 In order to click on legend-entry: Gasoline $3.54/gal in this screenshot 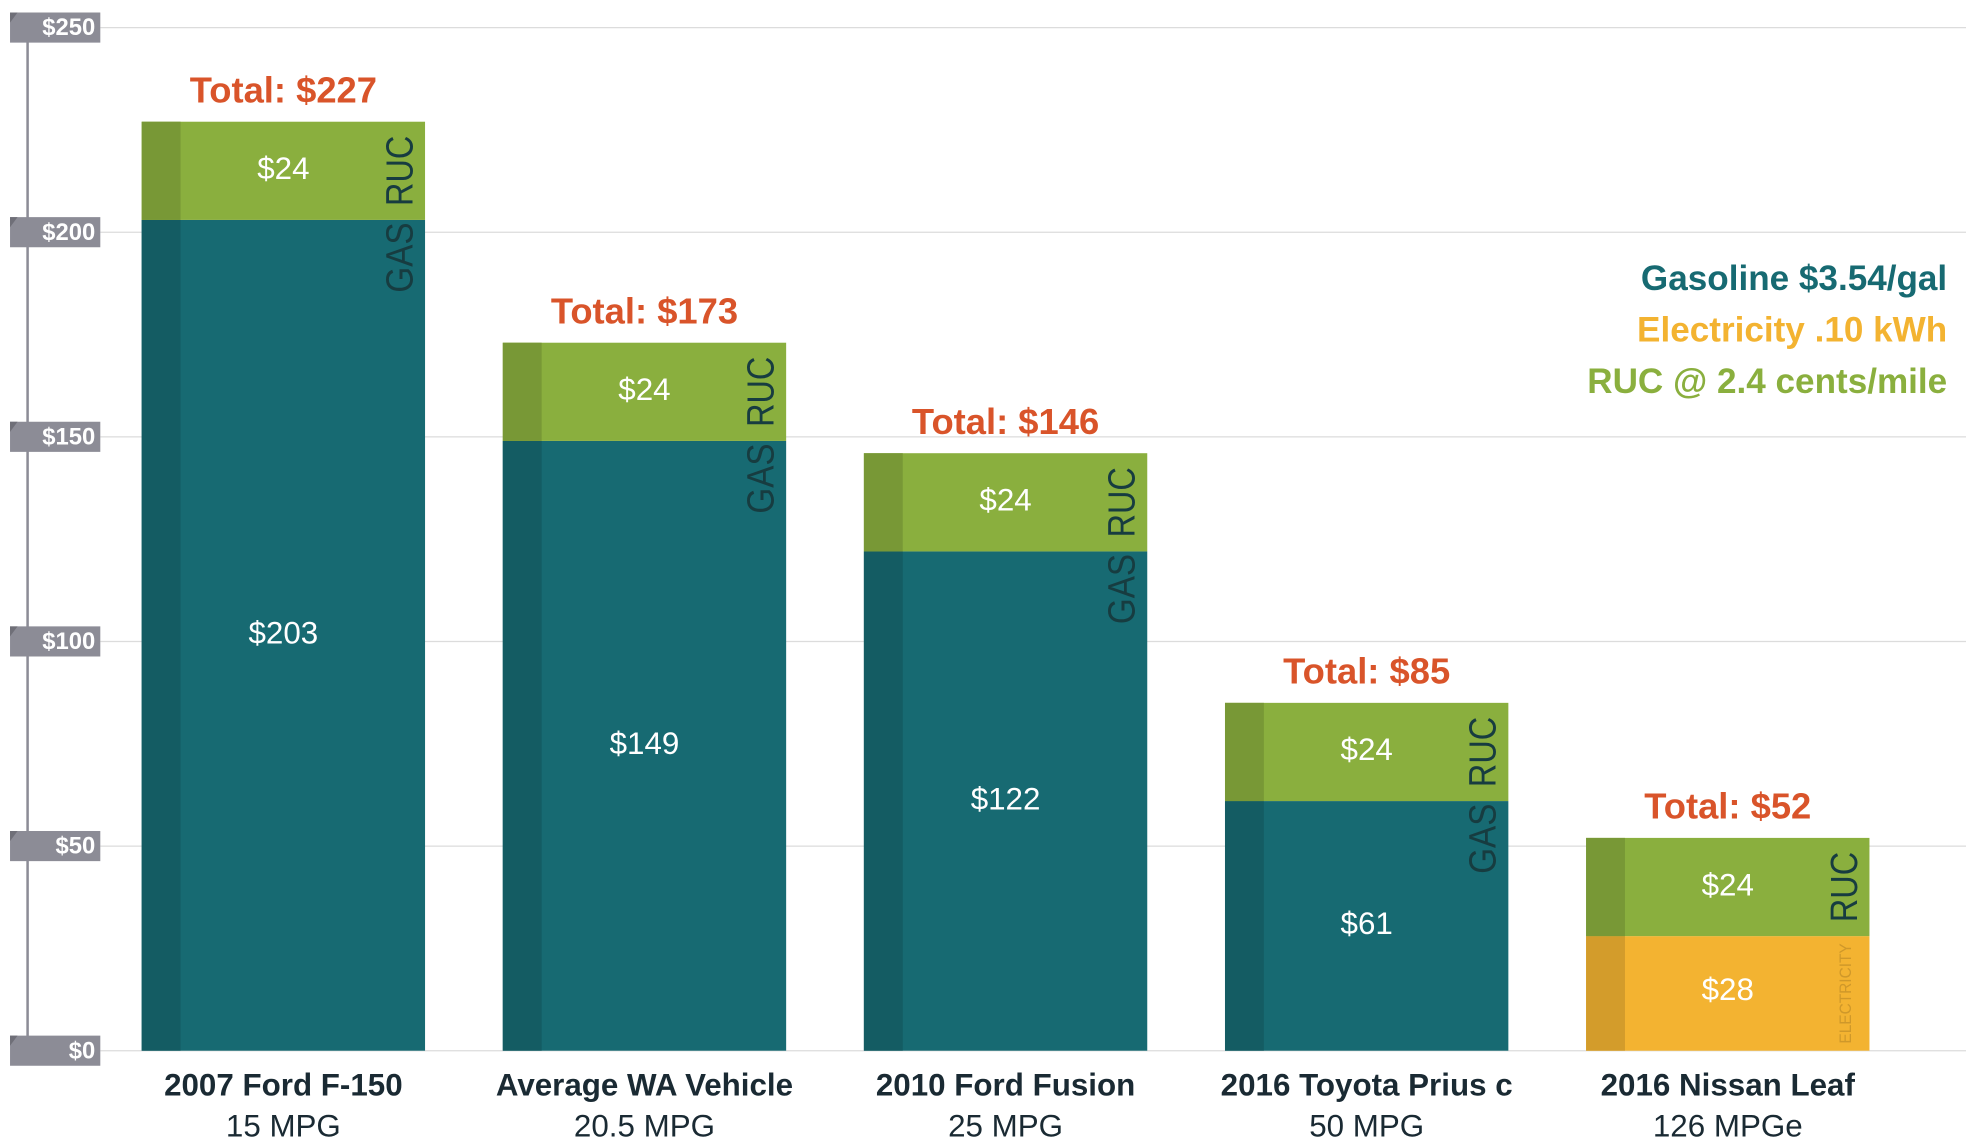, I will do `click(1794, 278)`.